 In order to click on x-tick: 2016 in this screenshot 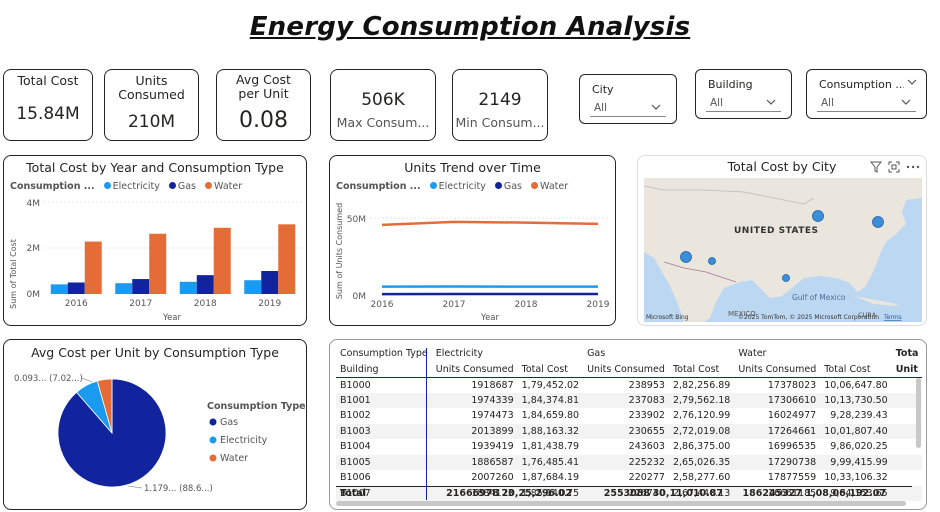, I will do `click(76, 304)`.